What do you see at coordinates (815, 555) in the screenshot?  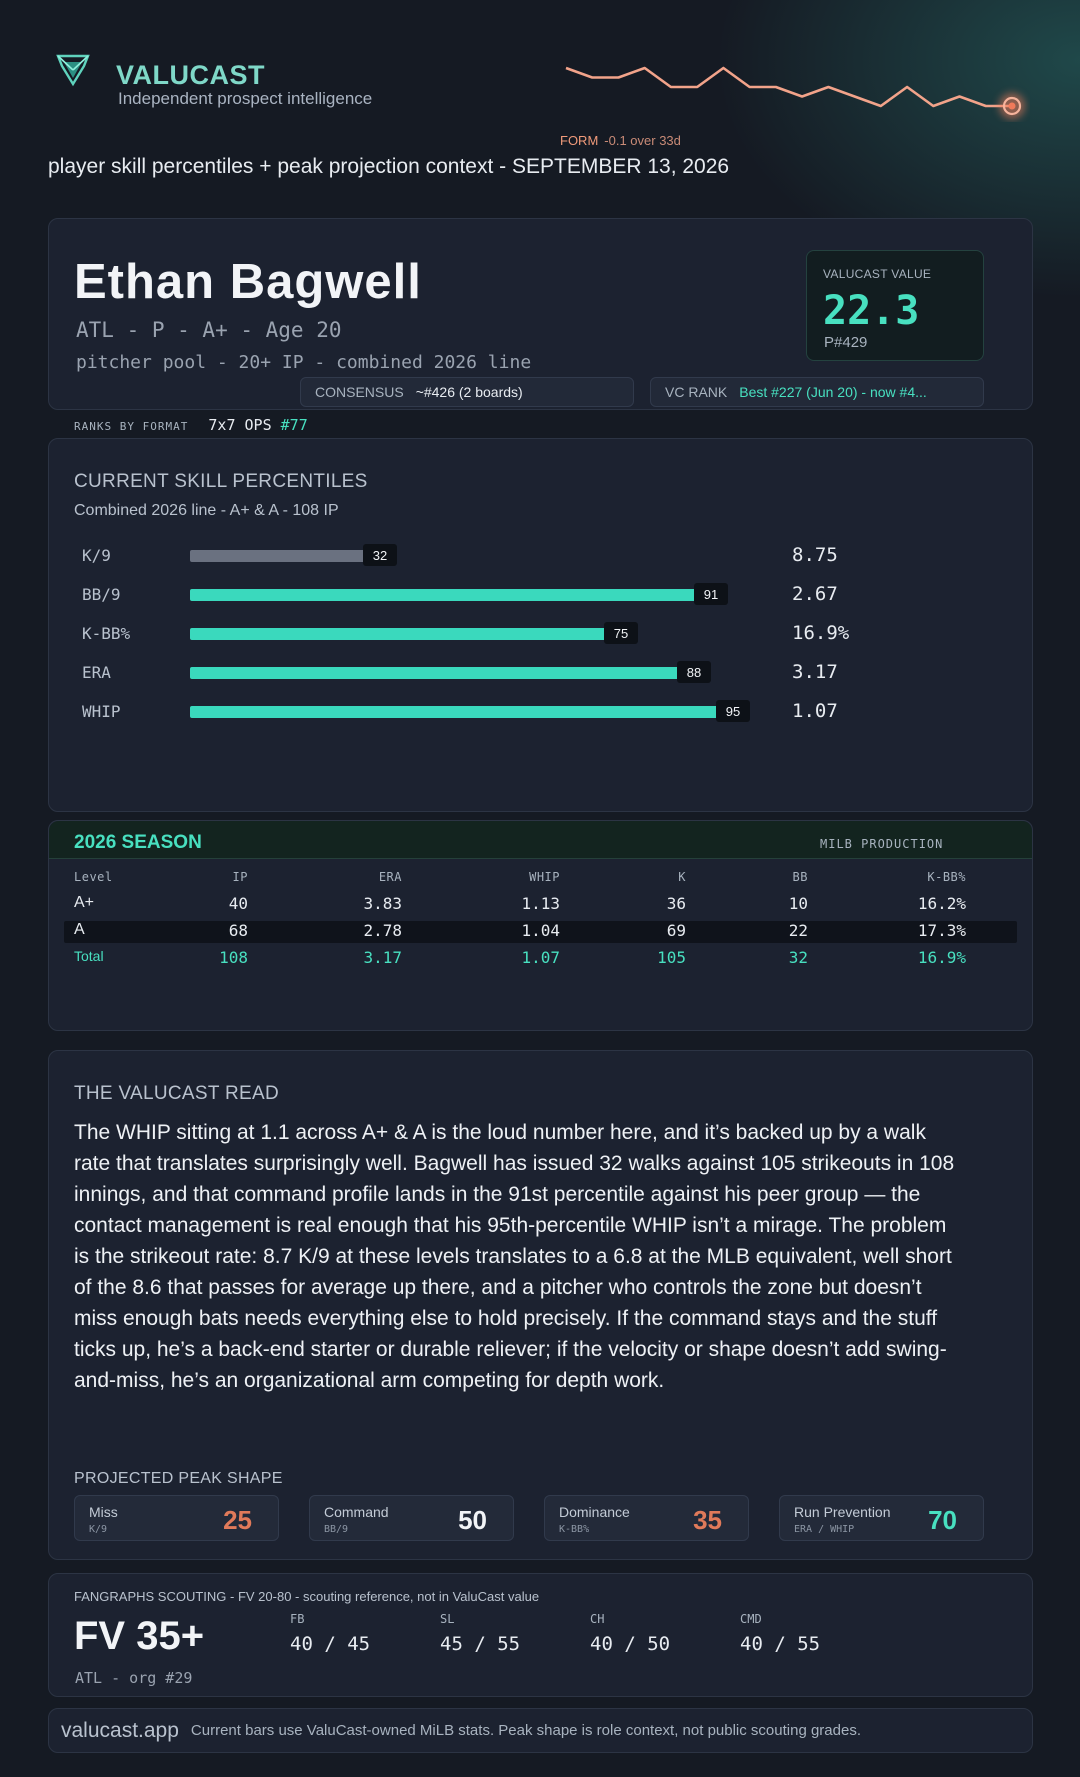 I see `percentile-value: 8.75` at bounding box center [815, 555].